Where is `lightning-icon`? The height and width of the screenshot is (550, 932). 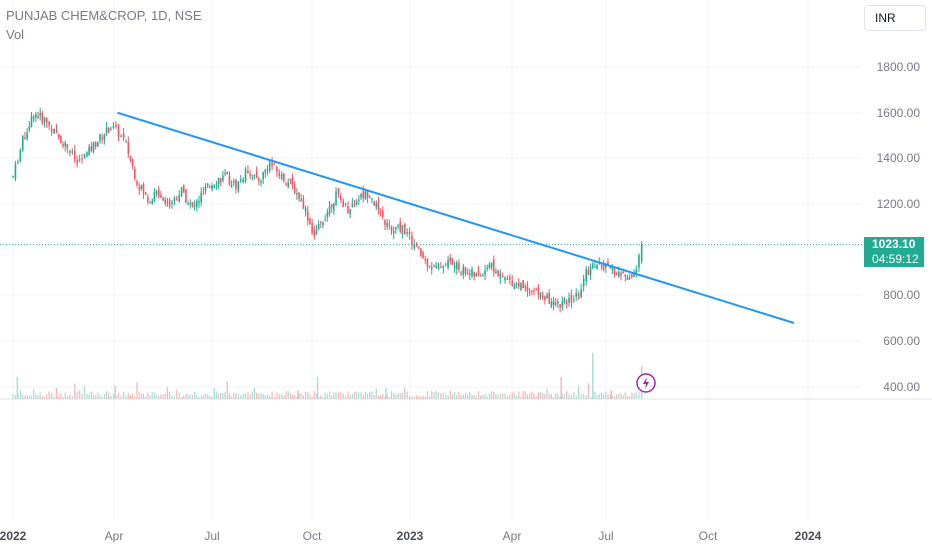
lightning-icon is located at coordinates (646, 383).